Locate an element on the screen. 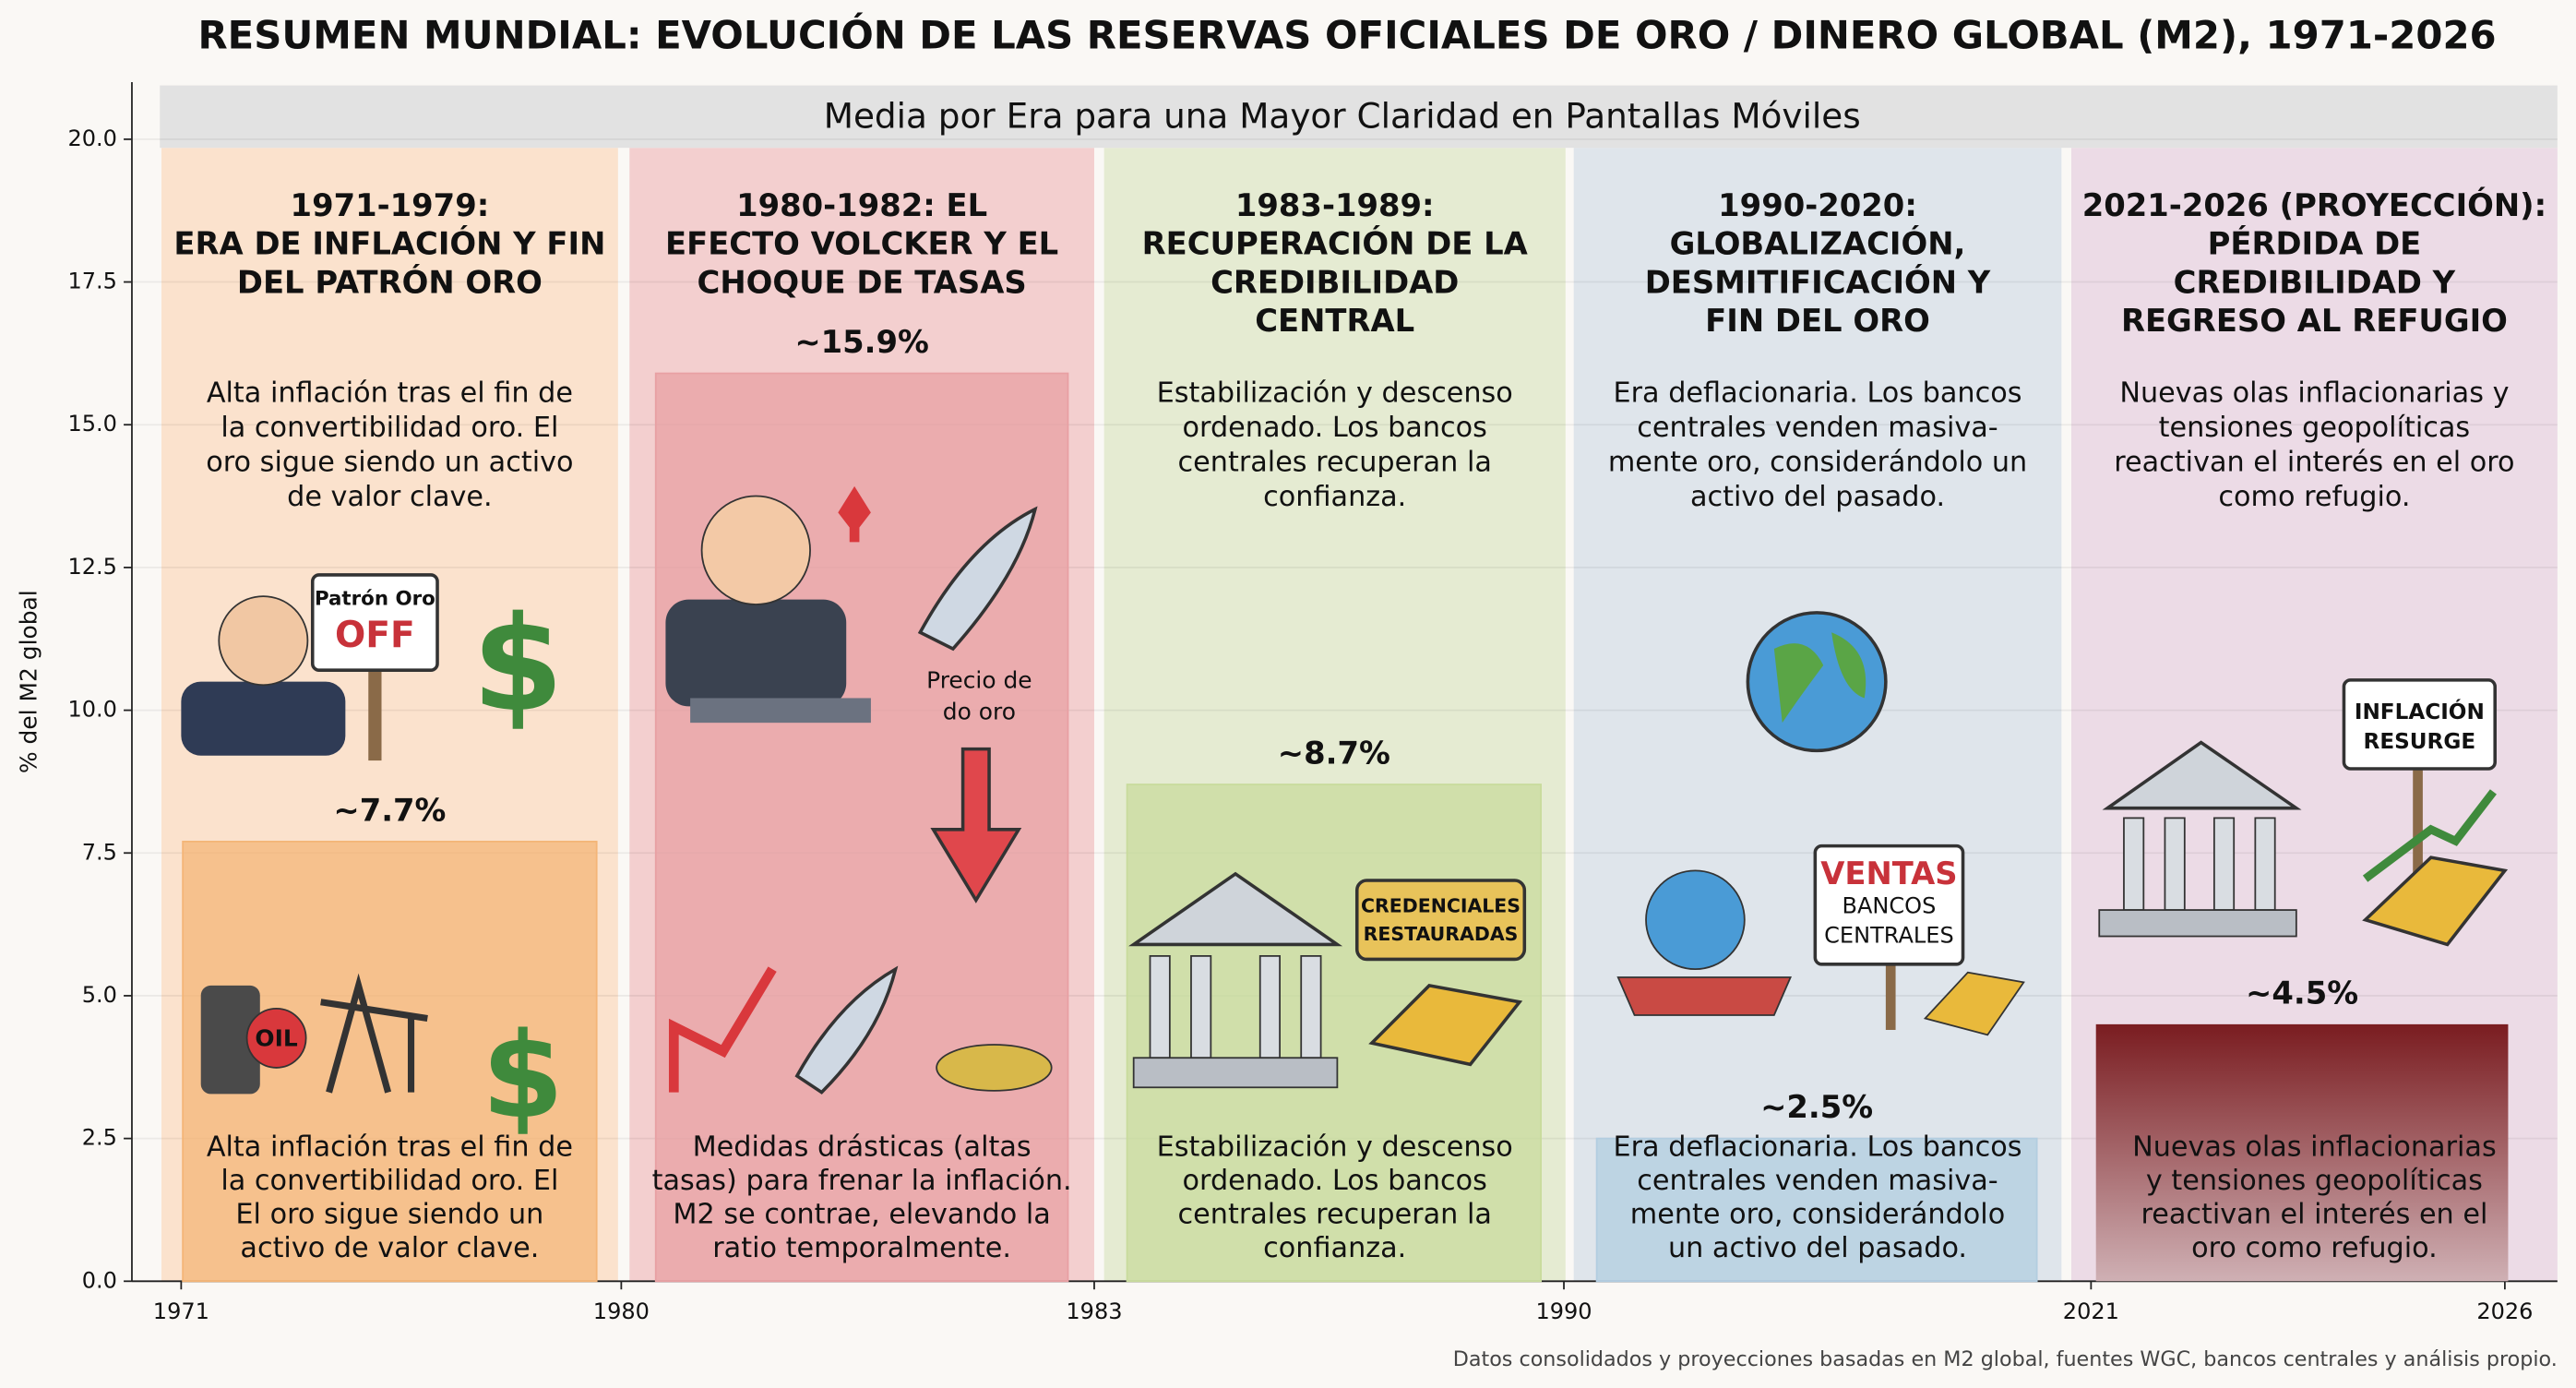 The height and width of the screenshot is (1388, 2576). era-title: 1990-2020: is located at coordinates (1817, 205).